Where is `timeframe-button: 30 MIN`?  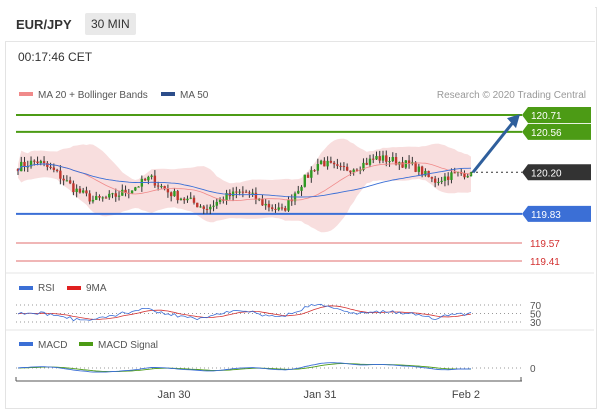
timeframe-button: 30 MIN is located at coordinates (110, 24).